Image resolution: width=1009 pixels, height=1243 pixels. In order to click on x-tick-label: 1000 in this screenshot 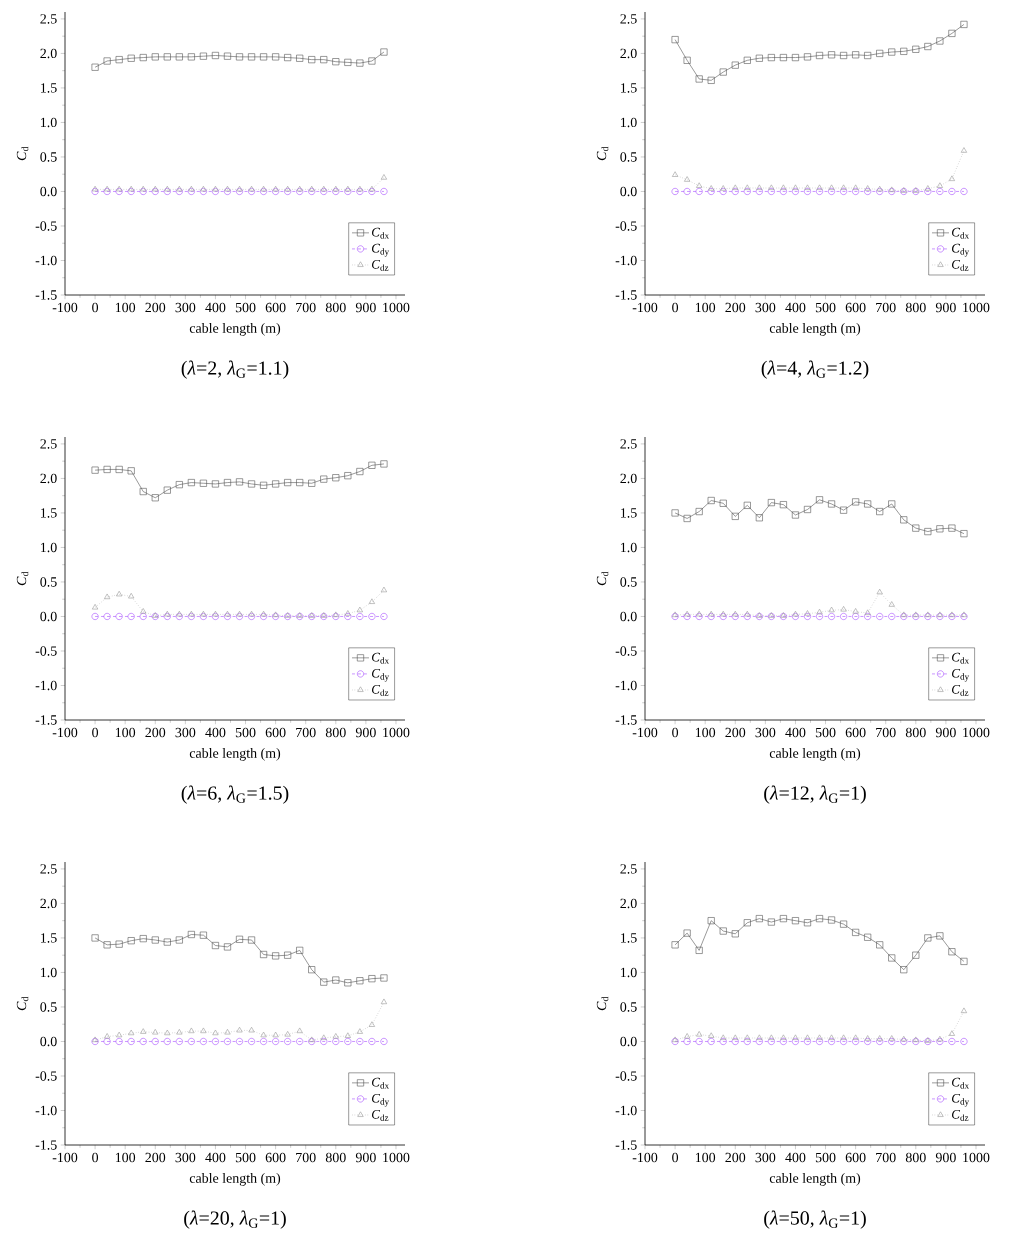, I will do `click(976, 1157)`.